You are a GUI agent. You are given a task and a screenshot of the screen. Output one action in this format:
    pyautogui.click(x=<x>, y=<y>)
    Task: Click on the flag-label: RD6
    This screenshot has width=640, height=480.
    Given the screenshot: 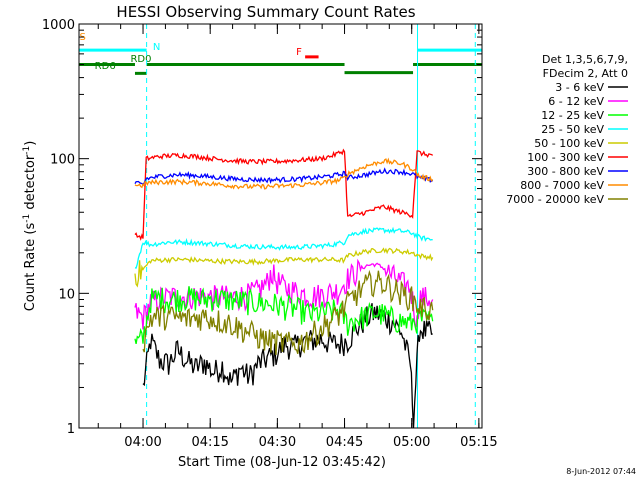 What is the action you would take?
    pyautogui.click(x=105, y=66)
    